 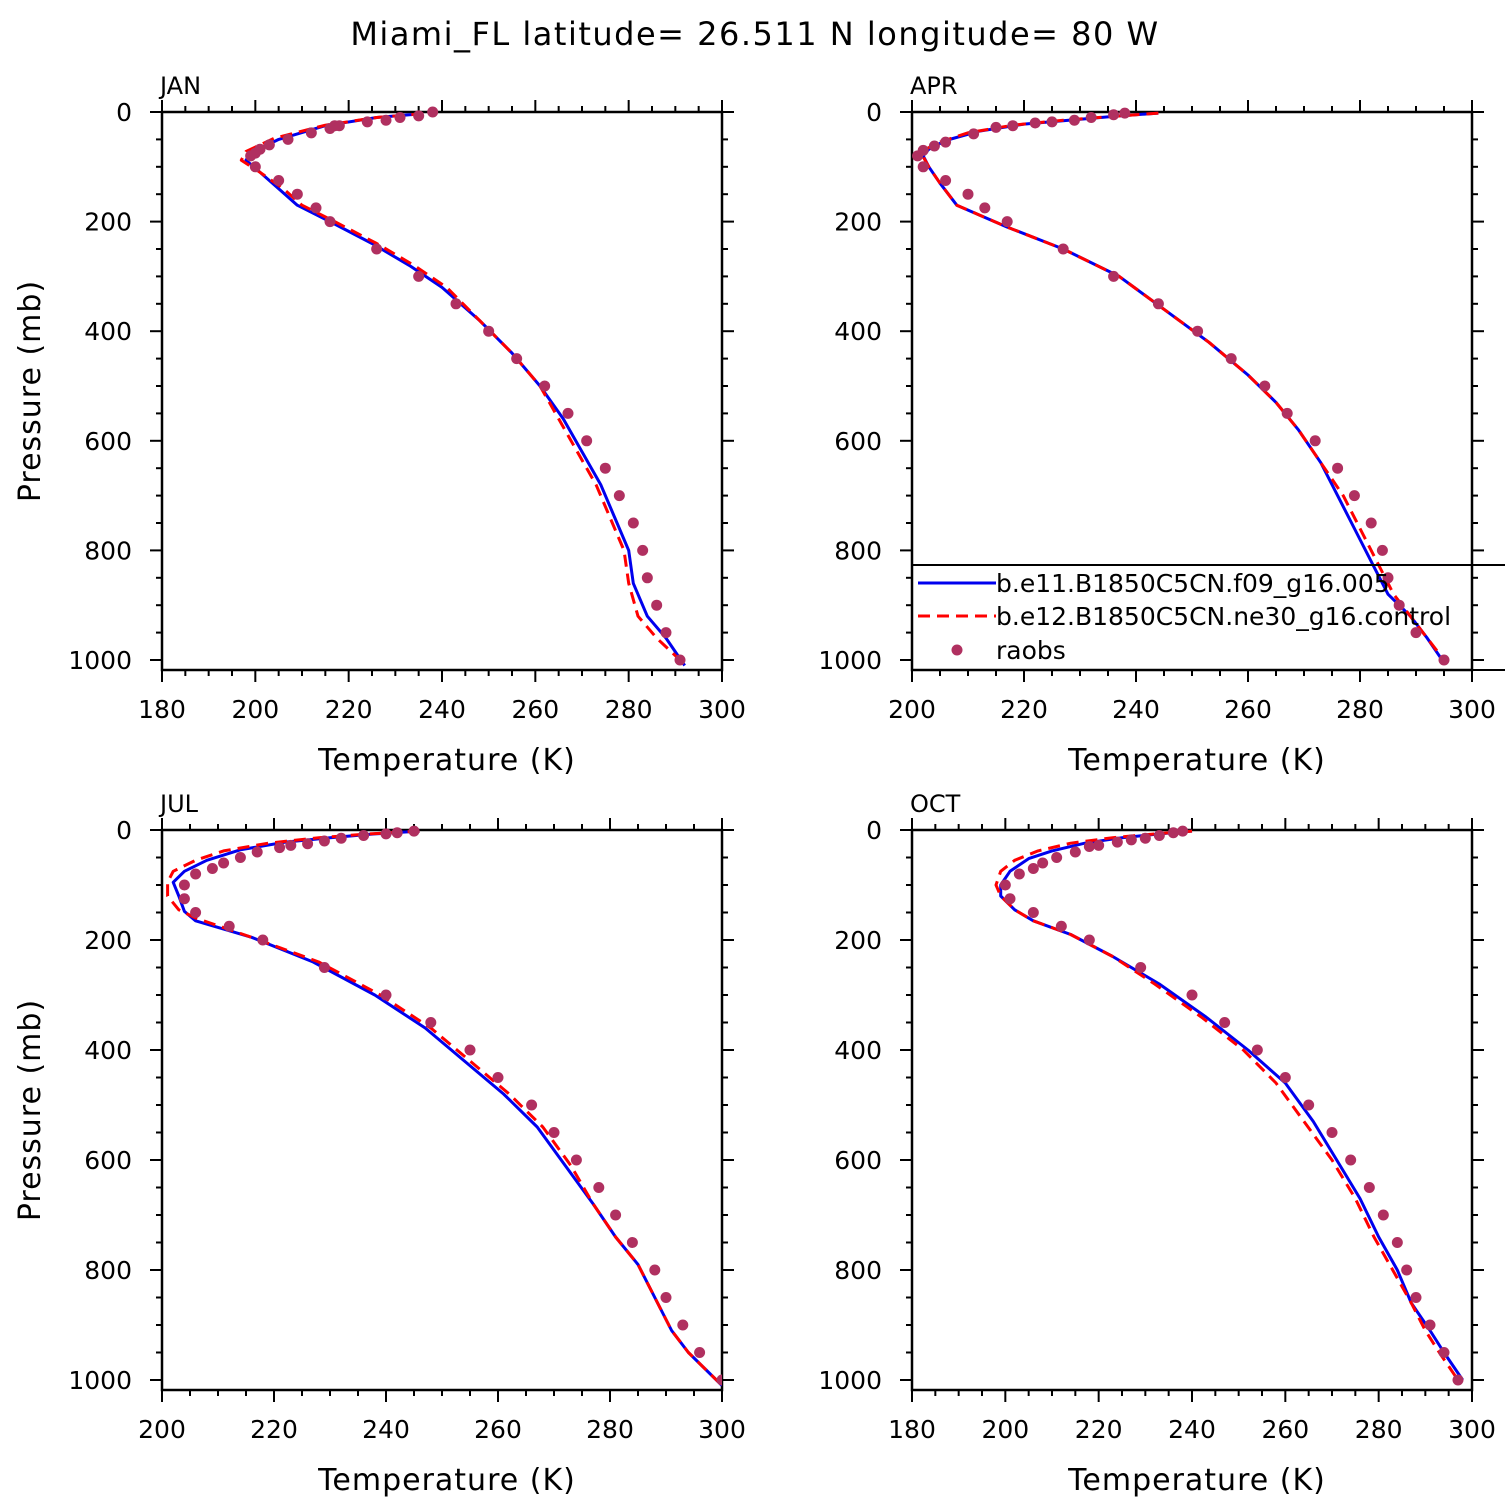 What do you see at coordinates (30, 391) in the screenshot?
I see `y-axis-title: Pressure (mb)` at bounding box center [30, 391].